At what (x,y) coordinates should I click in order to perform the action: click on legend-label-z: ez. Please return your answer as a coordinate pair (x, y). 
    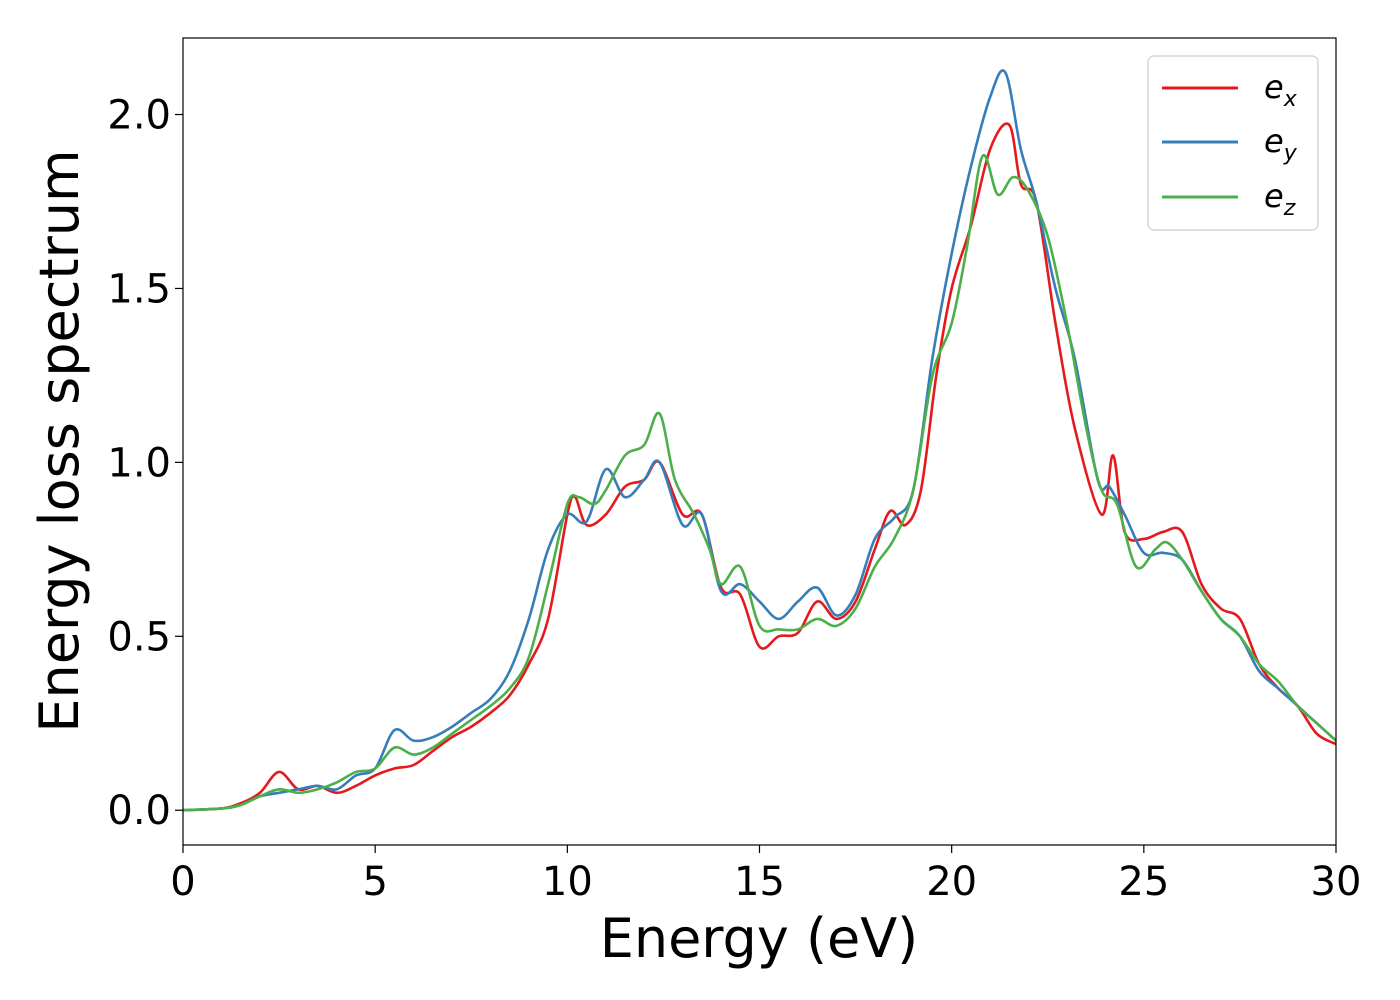
    Looking at the image, I should click on (1280, 199).